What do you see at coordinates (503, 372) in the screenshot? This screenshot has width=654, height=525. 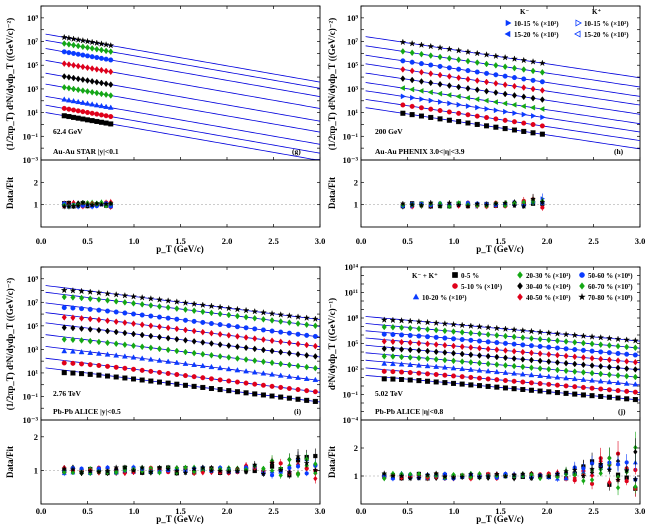 I see `fit-curve` at bounding box center [503, 372].